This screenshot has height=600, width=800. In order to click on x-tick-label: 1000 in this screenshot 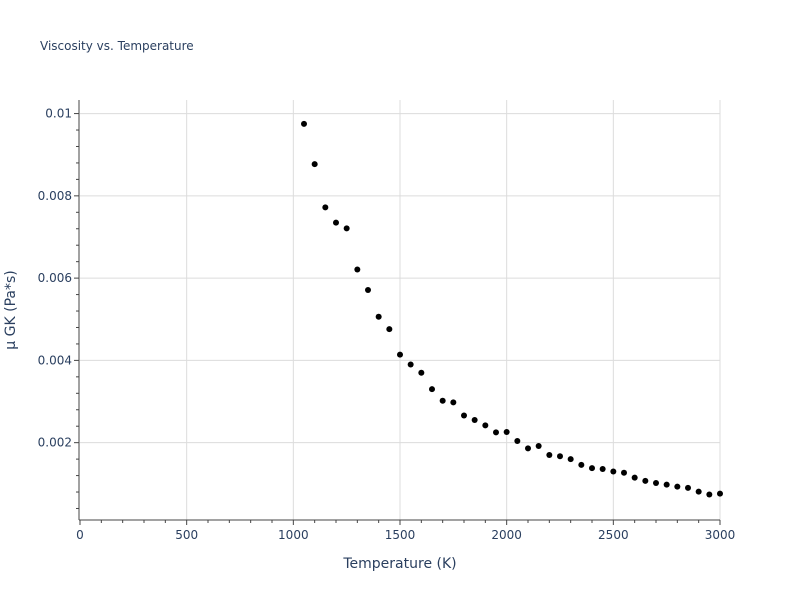, I will do `click(293, 535)`.